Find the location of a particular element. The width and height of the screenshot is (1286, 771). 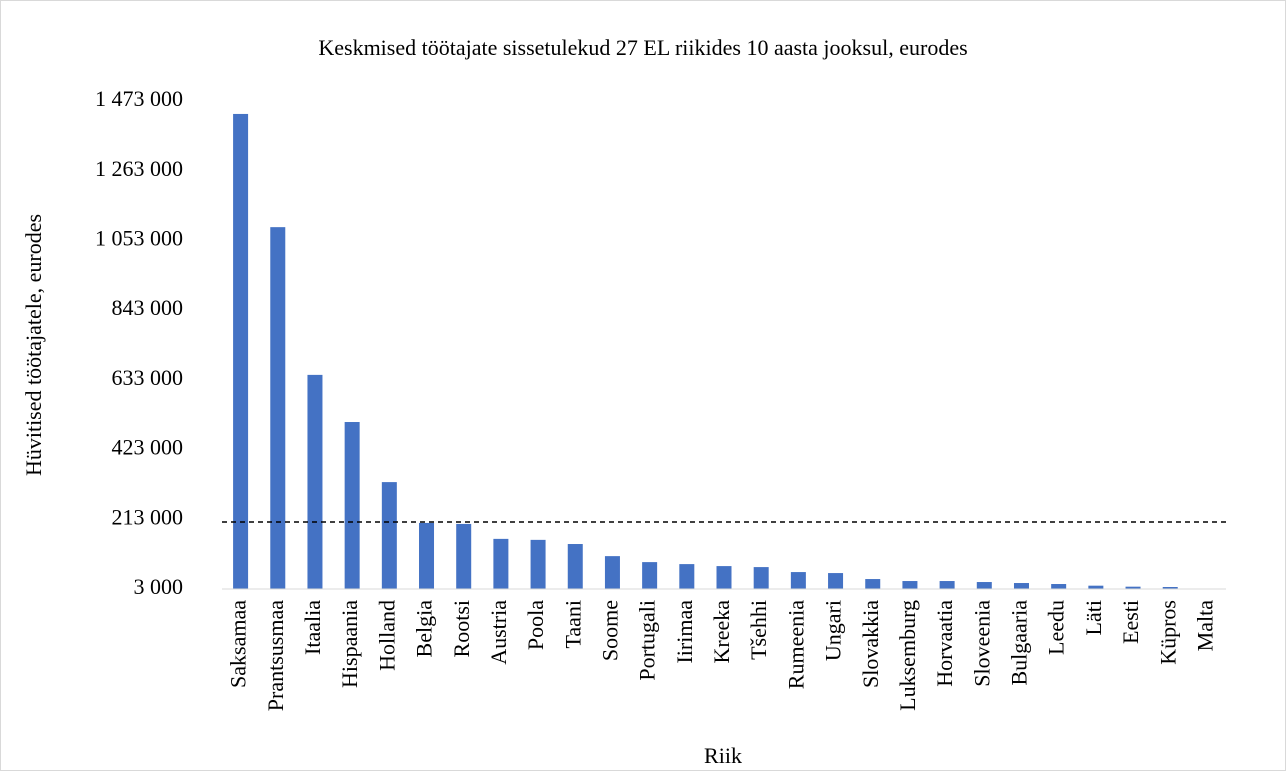

x-tick-label: Läti is located at coordinates (1093, 617).